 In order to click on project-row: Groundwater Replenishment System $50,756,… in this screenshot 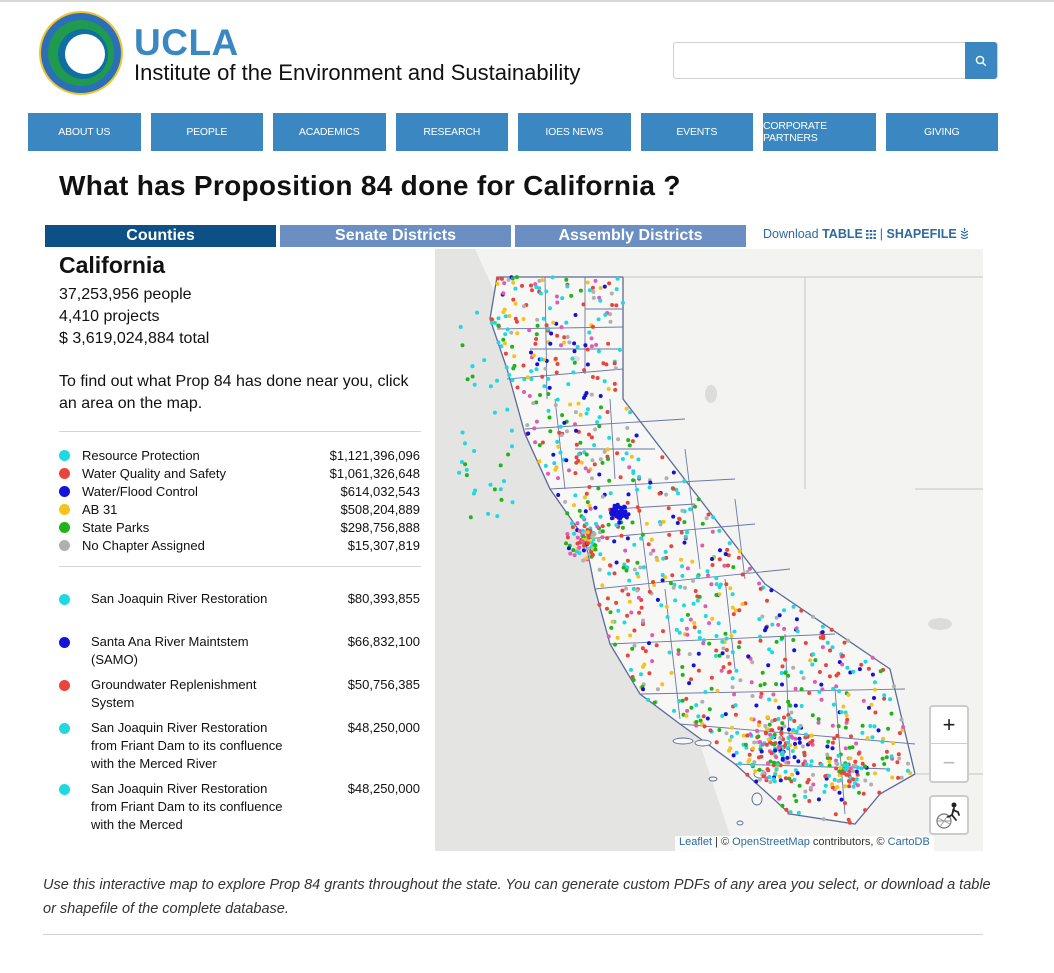, I will do `click(239, 694)`.